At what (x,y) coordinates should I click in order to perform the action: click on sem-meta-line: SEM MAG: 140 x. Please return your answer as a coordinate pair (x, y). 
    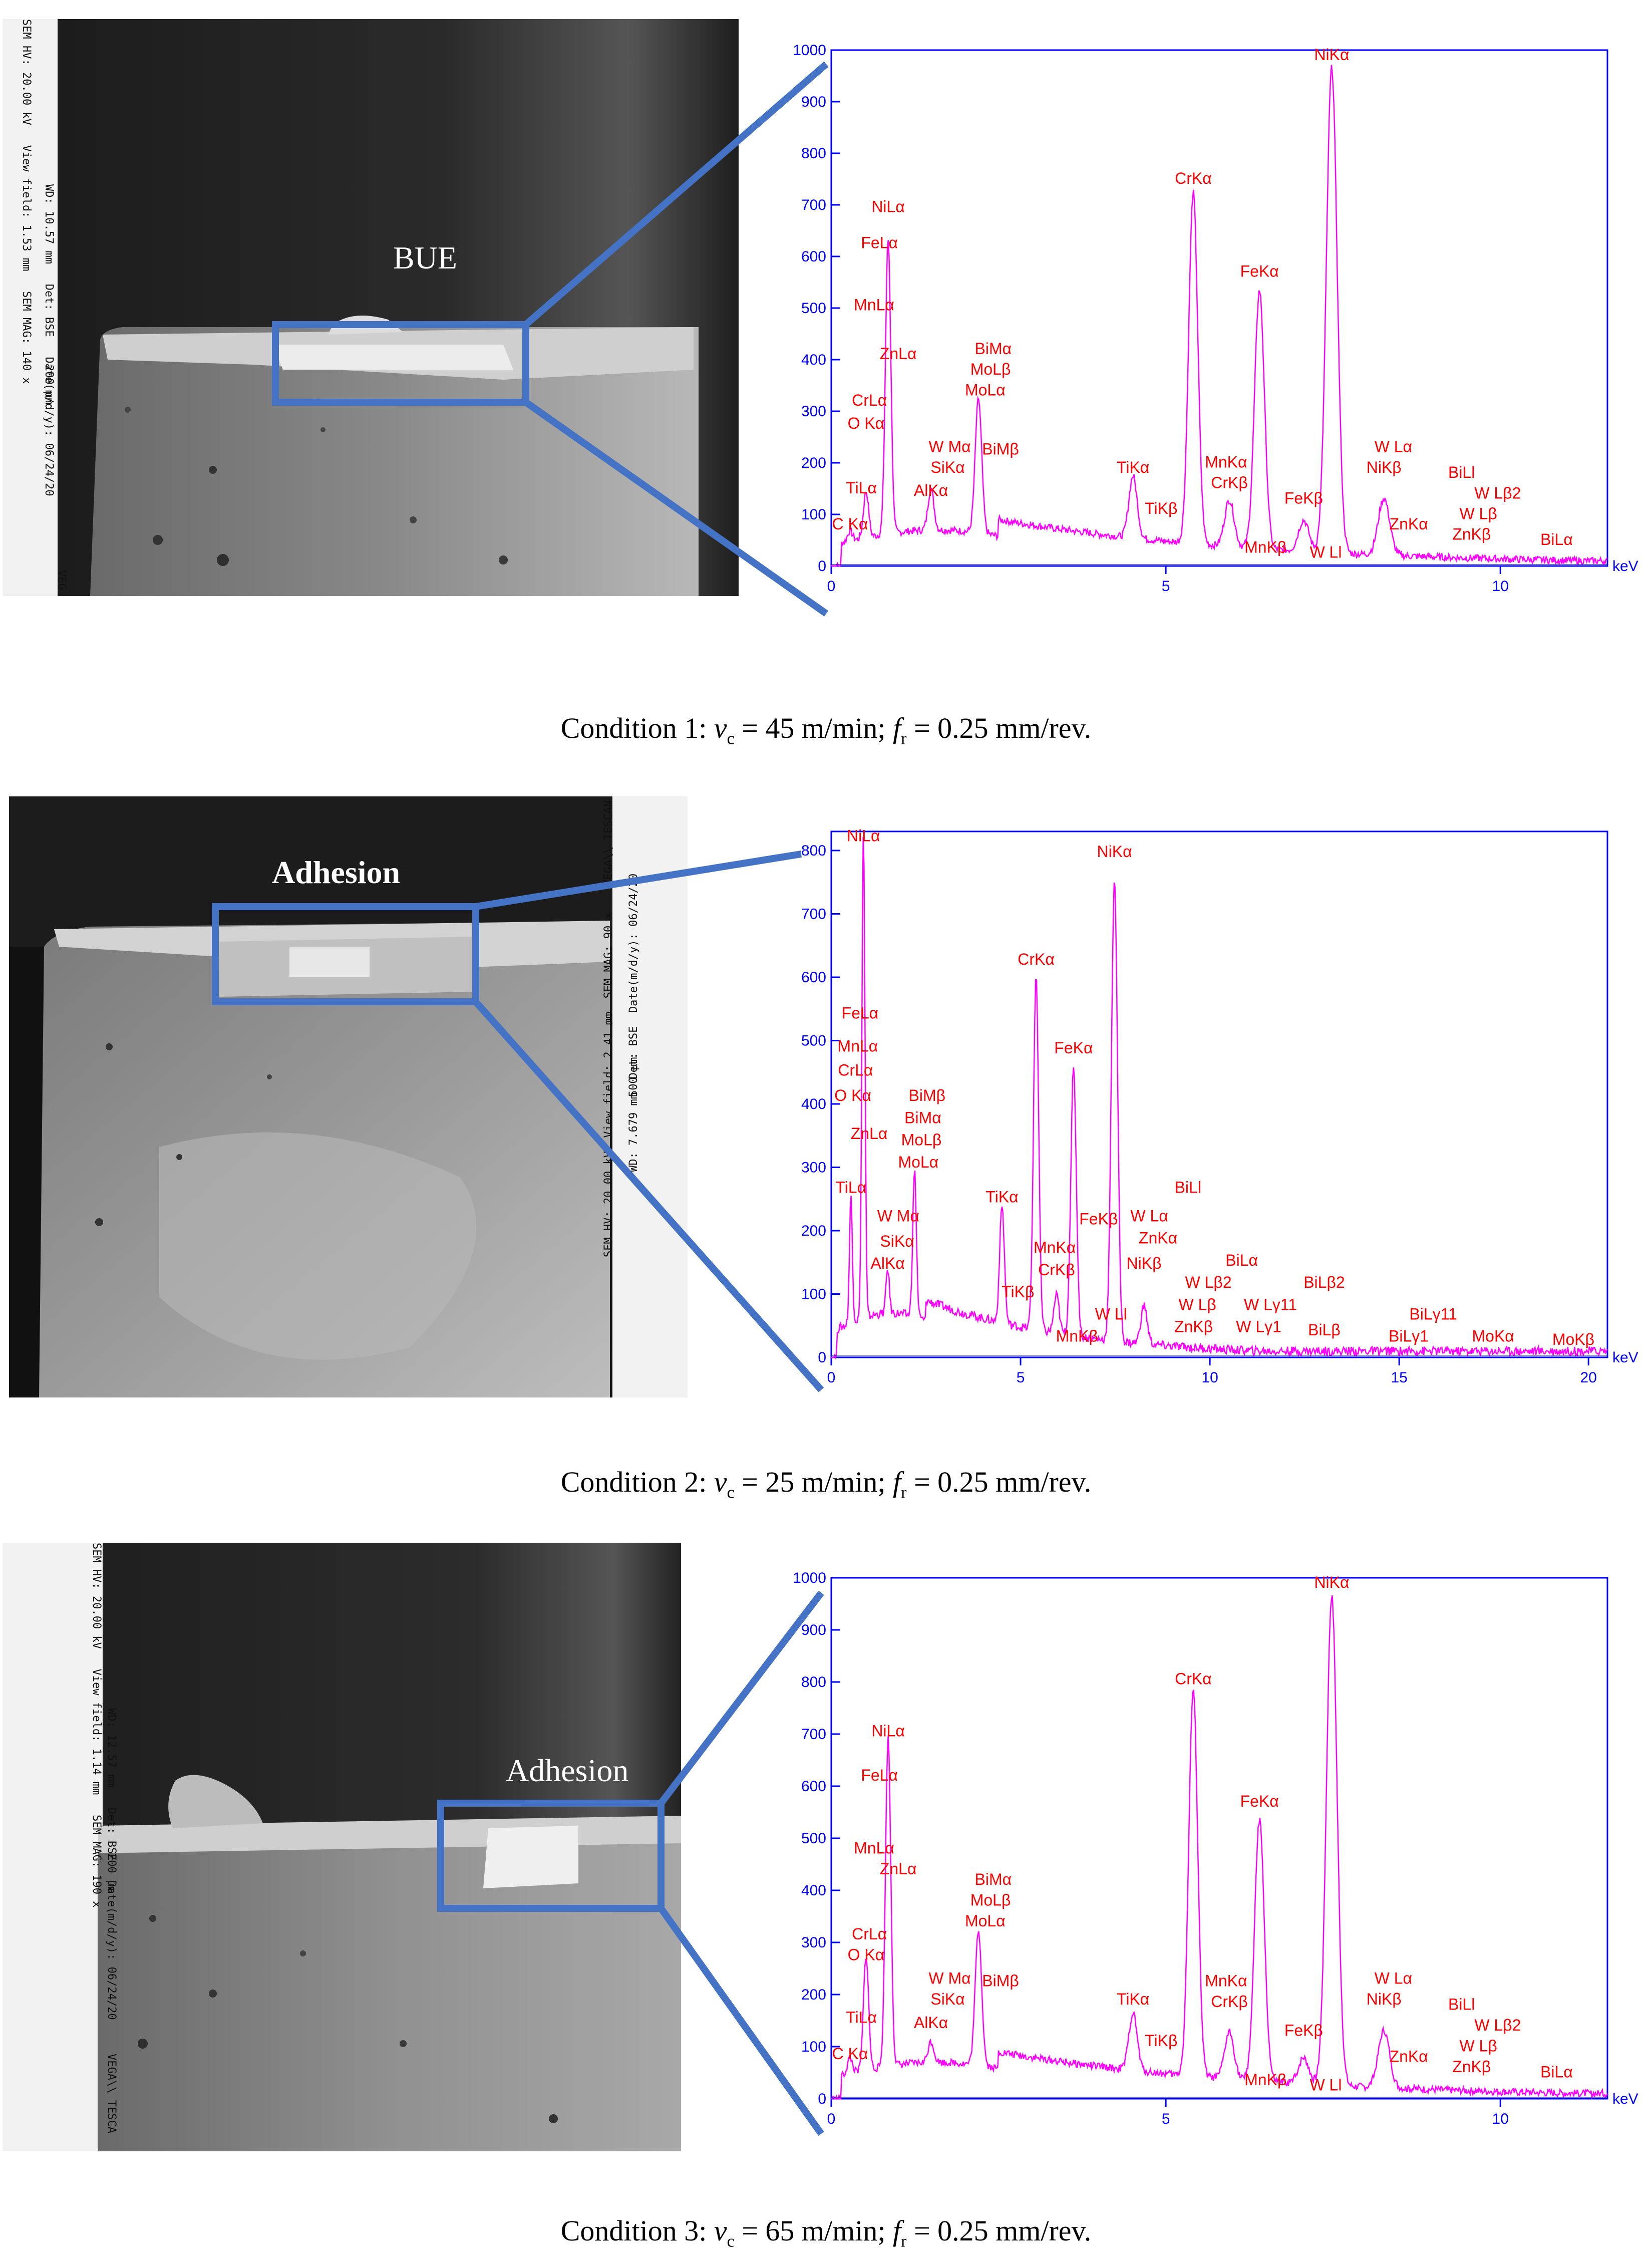
    Looking at the image, I should click on (27, 337).